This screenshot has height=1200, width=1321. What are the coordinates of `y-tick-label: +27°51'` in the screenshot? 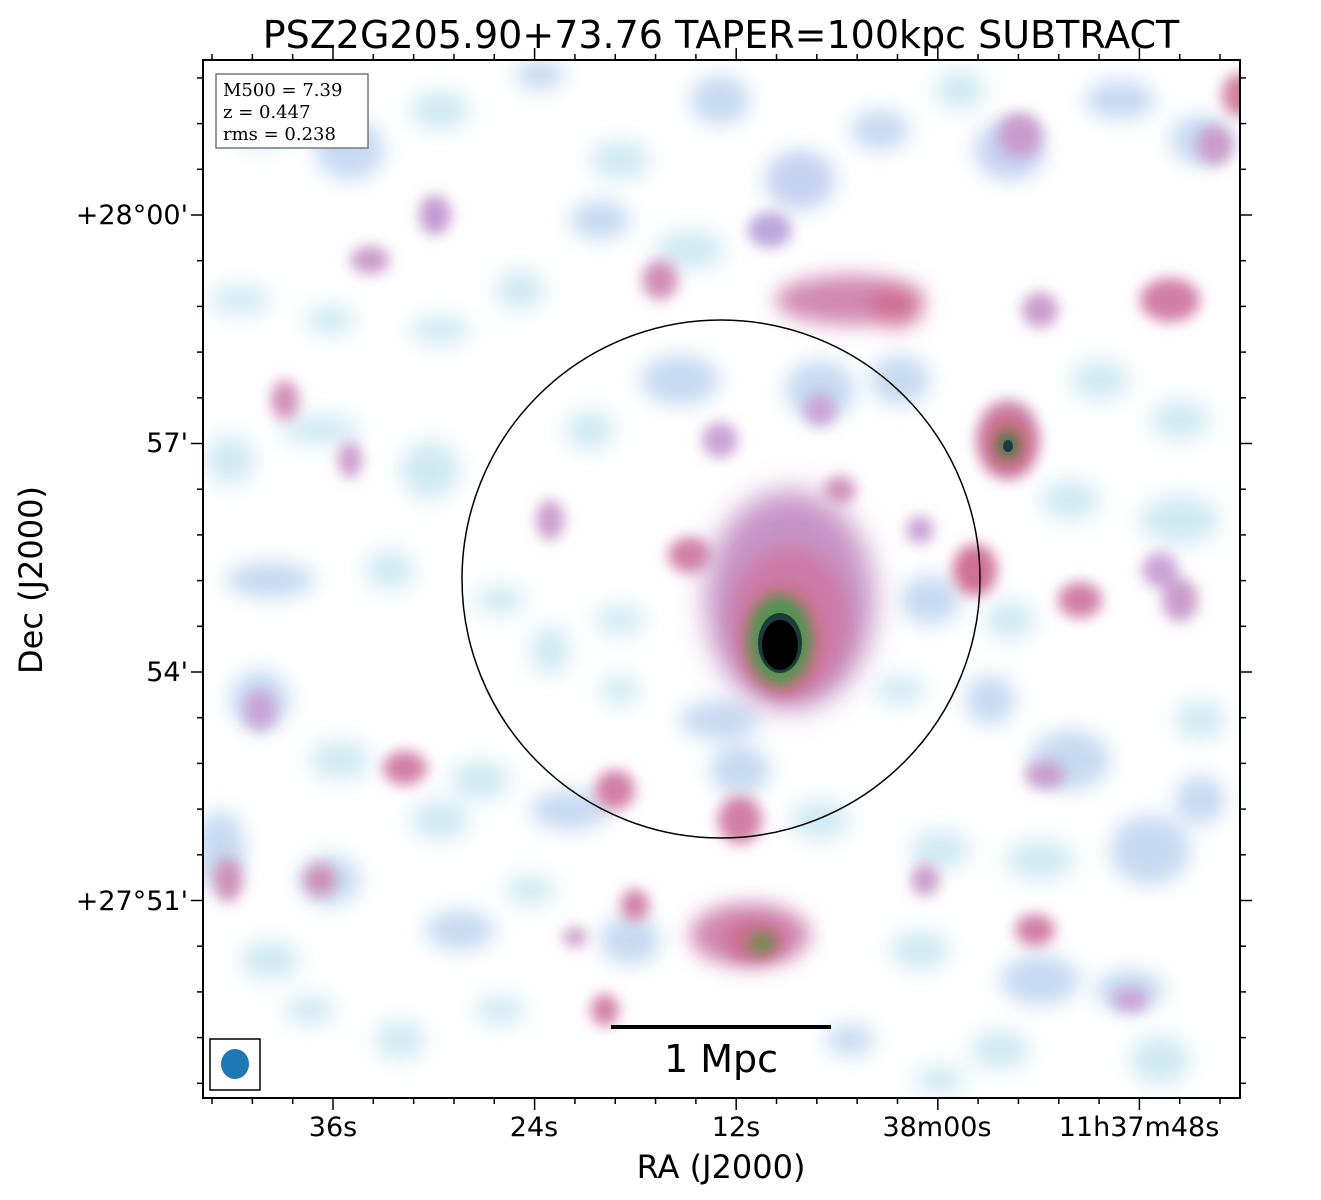 It's located at (132, 901).